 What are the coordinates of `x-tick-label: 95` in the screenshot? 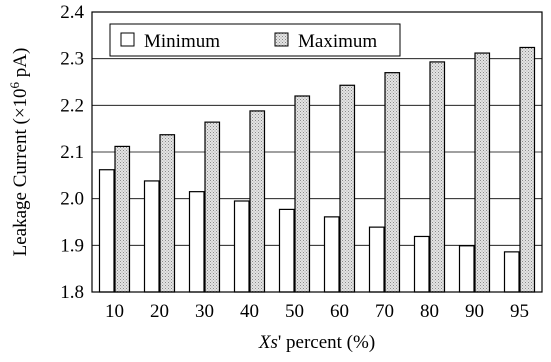 It's located at (519, 311).